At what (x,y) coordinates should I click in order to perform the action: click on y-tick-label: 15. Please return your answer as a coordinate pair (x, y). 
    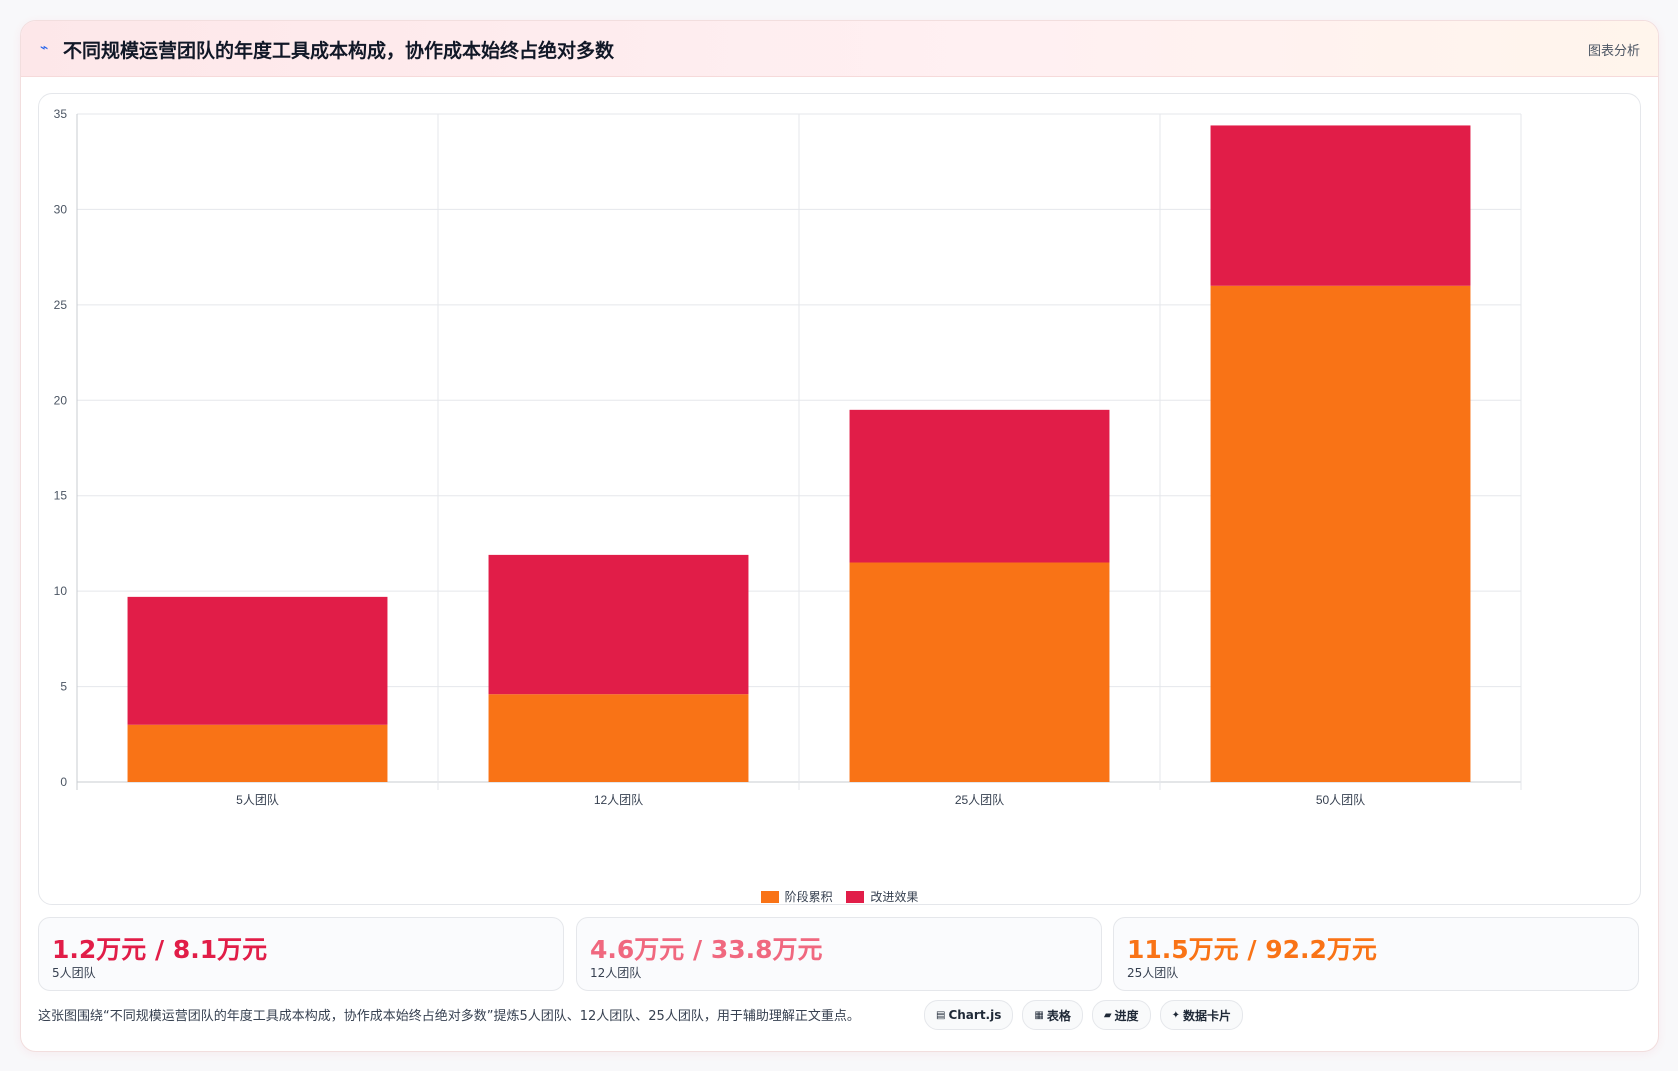
    Looking at the image, I should click on (61, 496).